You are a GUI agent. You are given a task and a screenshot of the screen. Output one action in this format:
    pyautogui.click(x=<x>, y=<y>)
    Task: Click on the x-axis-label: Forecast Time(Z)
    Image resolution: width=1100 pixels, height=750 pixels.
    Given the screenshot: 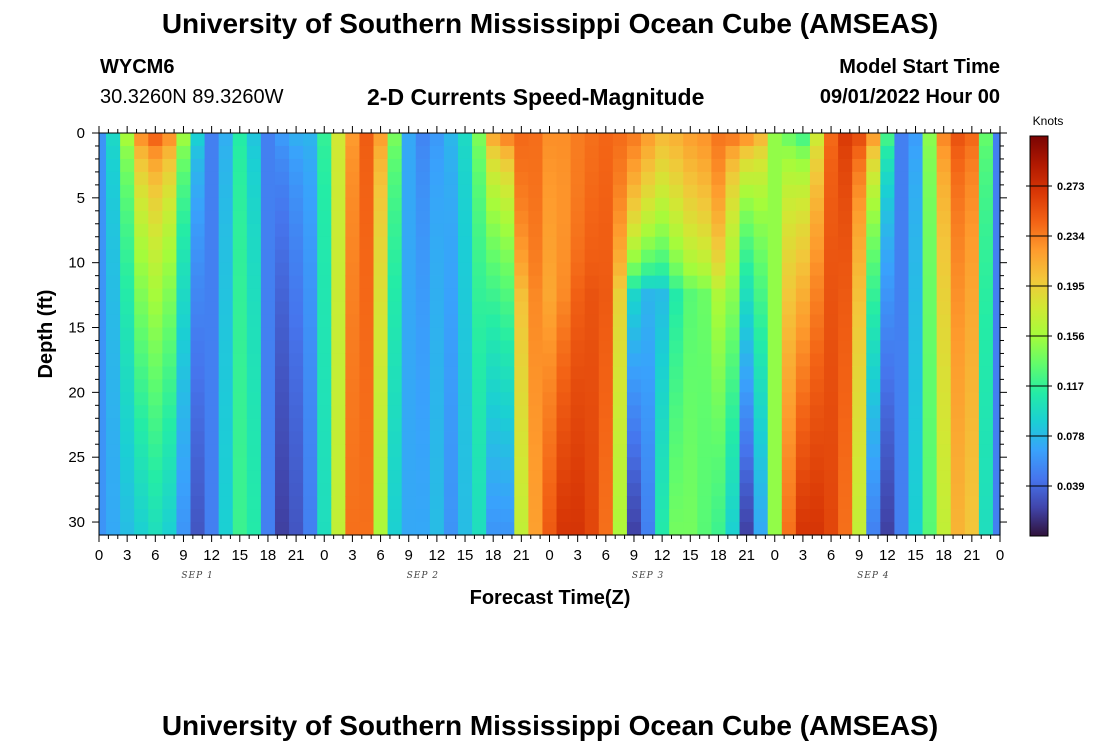 What is the action you would take?
    pyautogui.click(x=550, y=598)
    